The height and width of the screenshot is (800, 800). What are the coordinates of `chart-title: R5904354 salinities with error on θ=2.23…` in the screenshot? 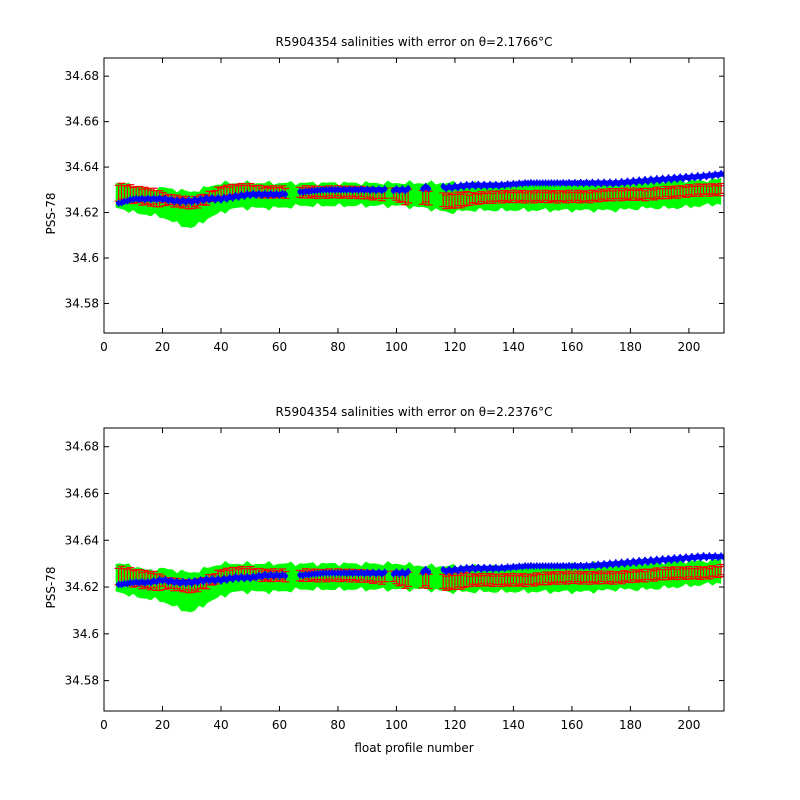 It's located at (414, 412).